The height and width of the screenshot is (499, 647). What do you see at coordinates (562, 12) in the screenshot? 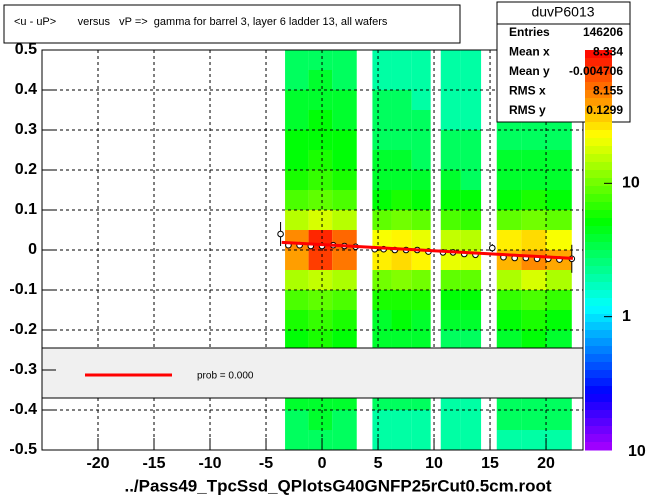
I see `stats-title: duvP6013` at bounding box center [562, 12].